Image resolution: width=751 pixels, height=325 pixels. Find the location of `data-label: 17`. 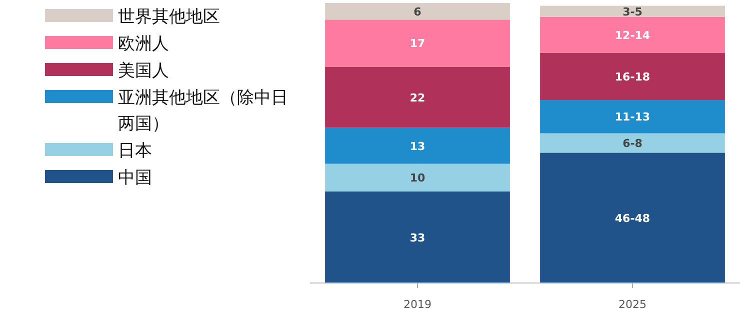

data-label: 17 is located at coordinates (418, 43).